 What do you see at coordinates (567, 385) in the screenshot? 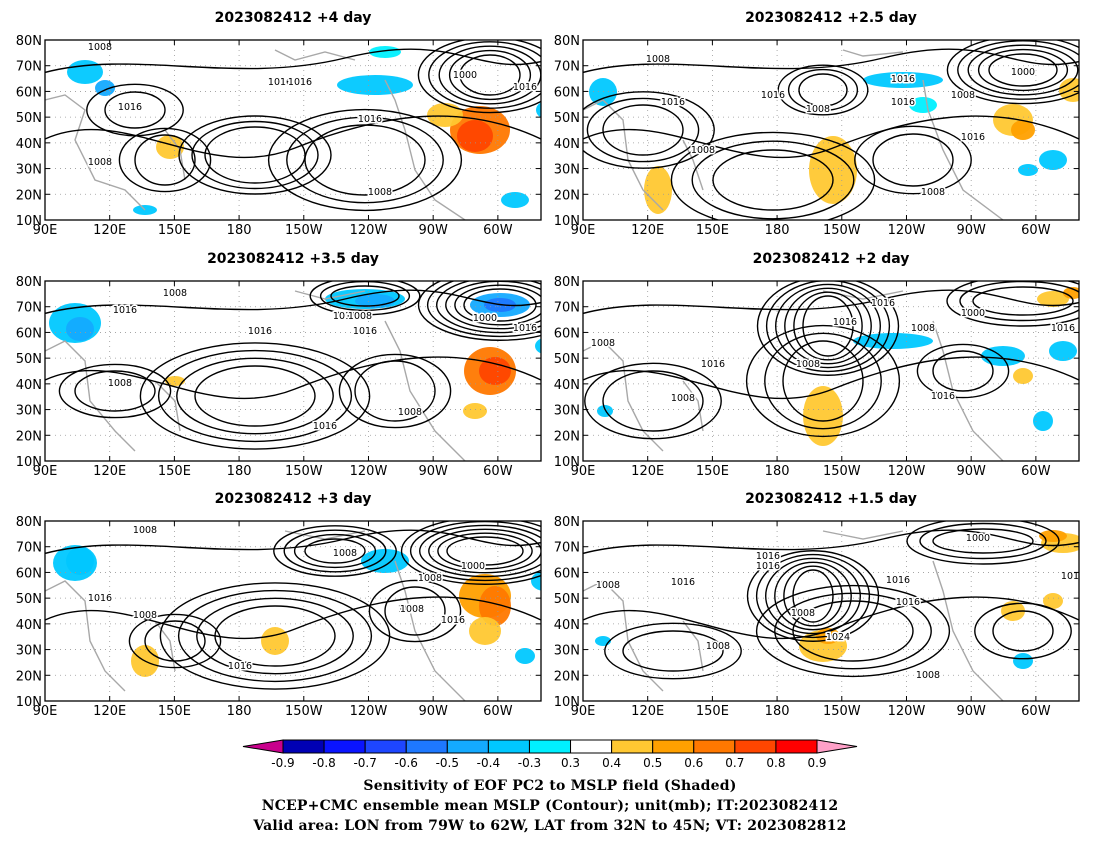
I see `lat-tick-label: 40N` at bounding box center [567, 385].